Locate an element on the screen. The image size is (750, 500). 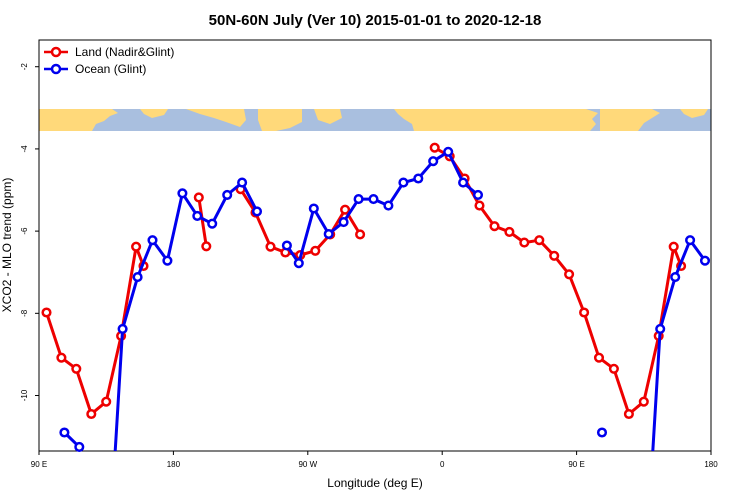
map-land-canada is located at coordinates (280, 120).